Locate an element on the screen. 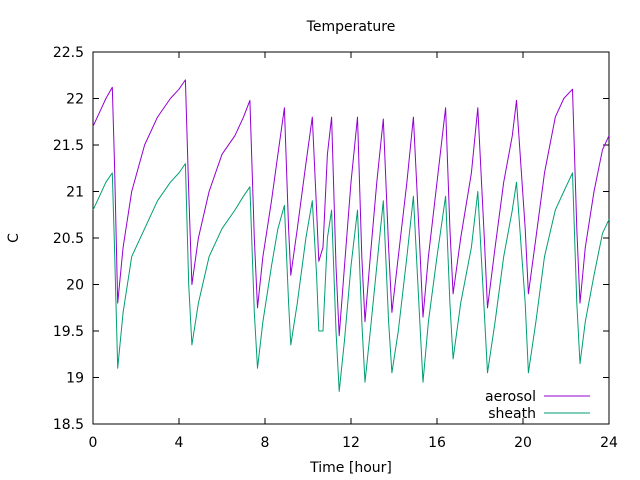  x-tick-label: 20 is located at coordinates (523, 443).